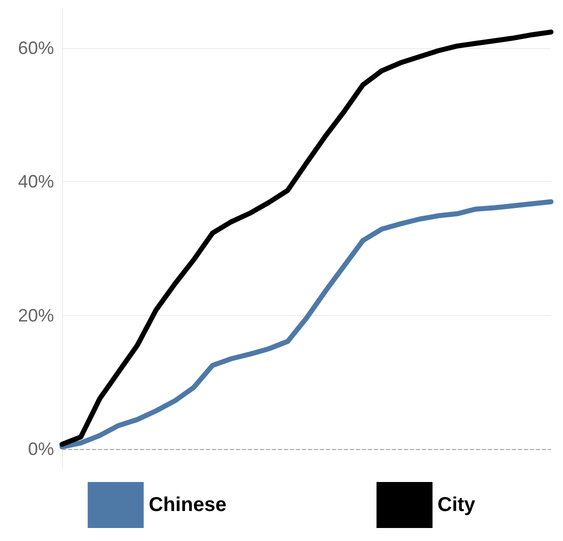 The width and height of the screenshot is (563, 541). Describe the element at coordinates (36, 315) in the screenshot. I see `y-tick-label: 20%` at that location.